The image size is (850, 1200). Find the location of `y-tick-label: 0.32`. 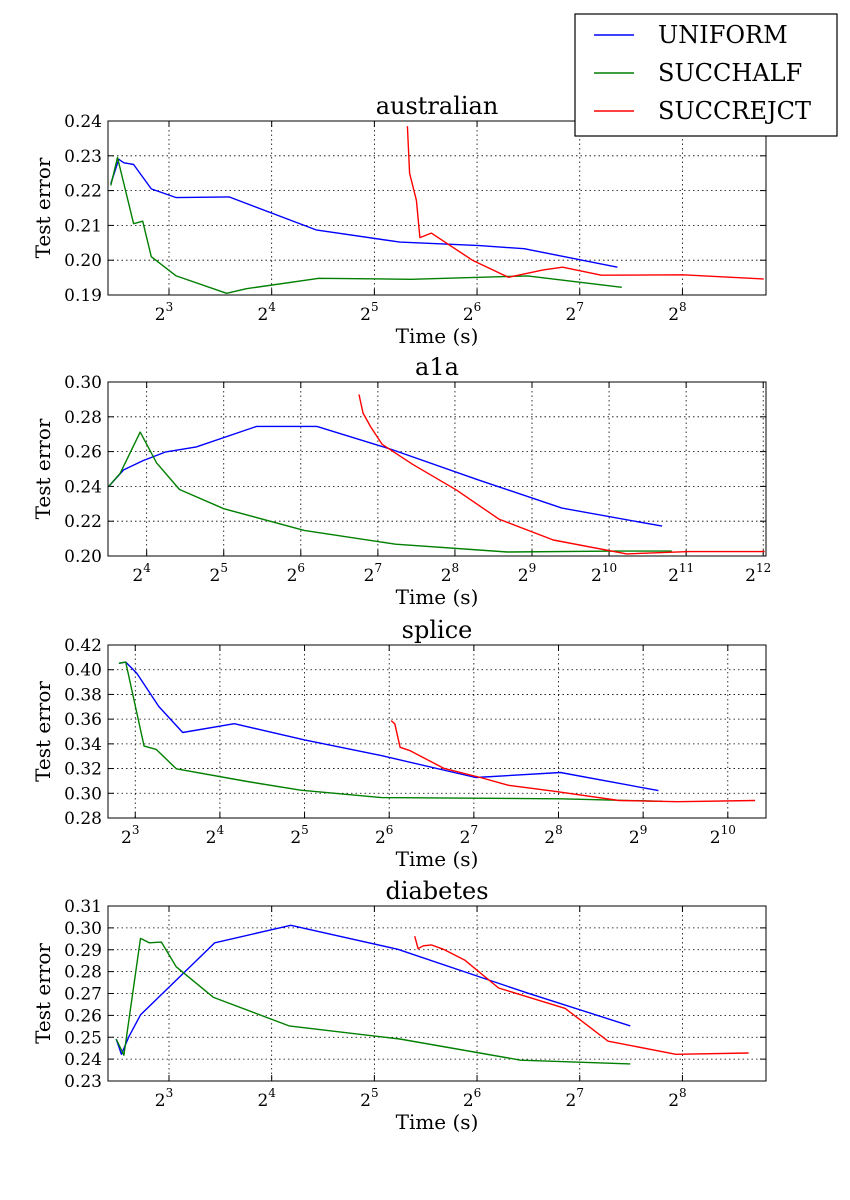

y-tick-label: 0.32 is located at coordinates (83, 770).